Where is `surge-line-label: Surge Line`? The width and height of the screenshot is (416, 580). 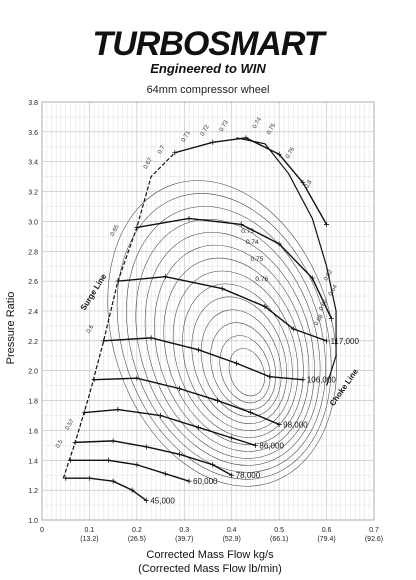 surge-line-label: Surge Line is located at coordinates (94, 292).